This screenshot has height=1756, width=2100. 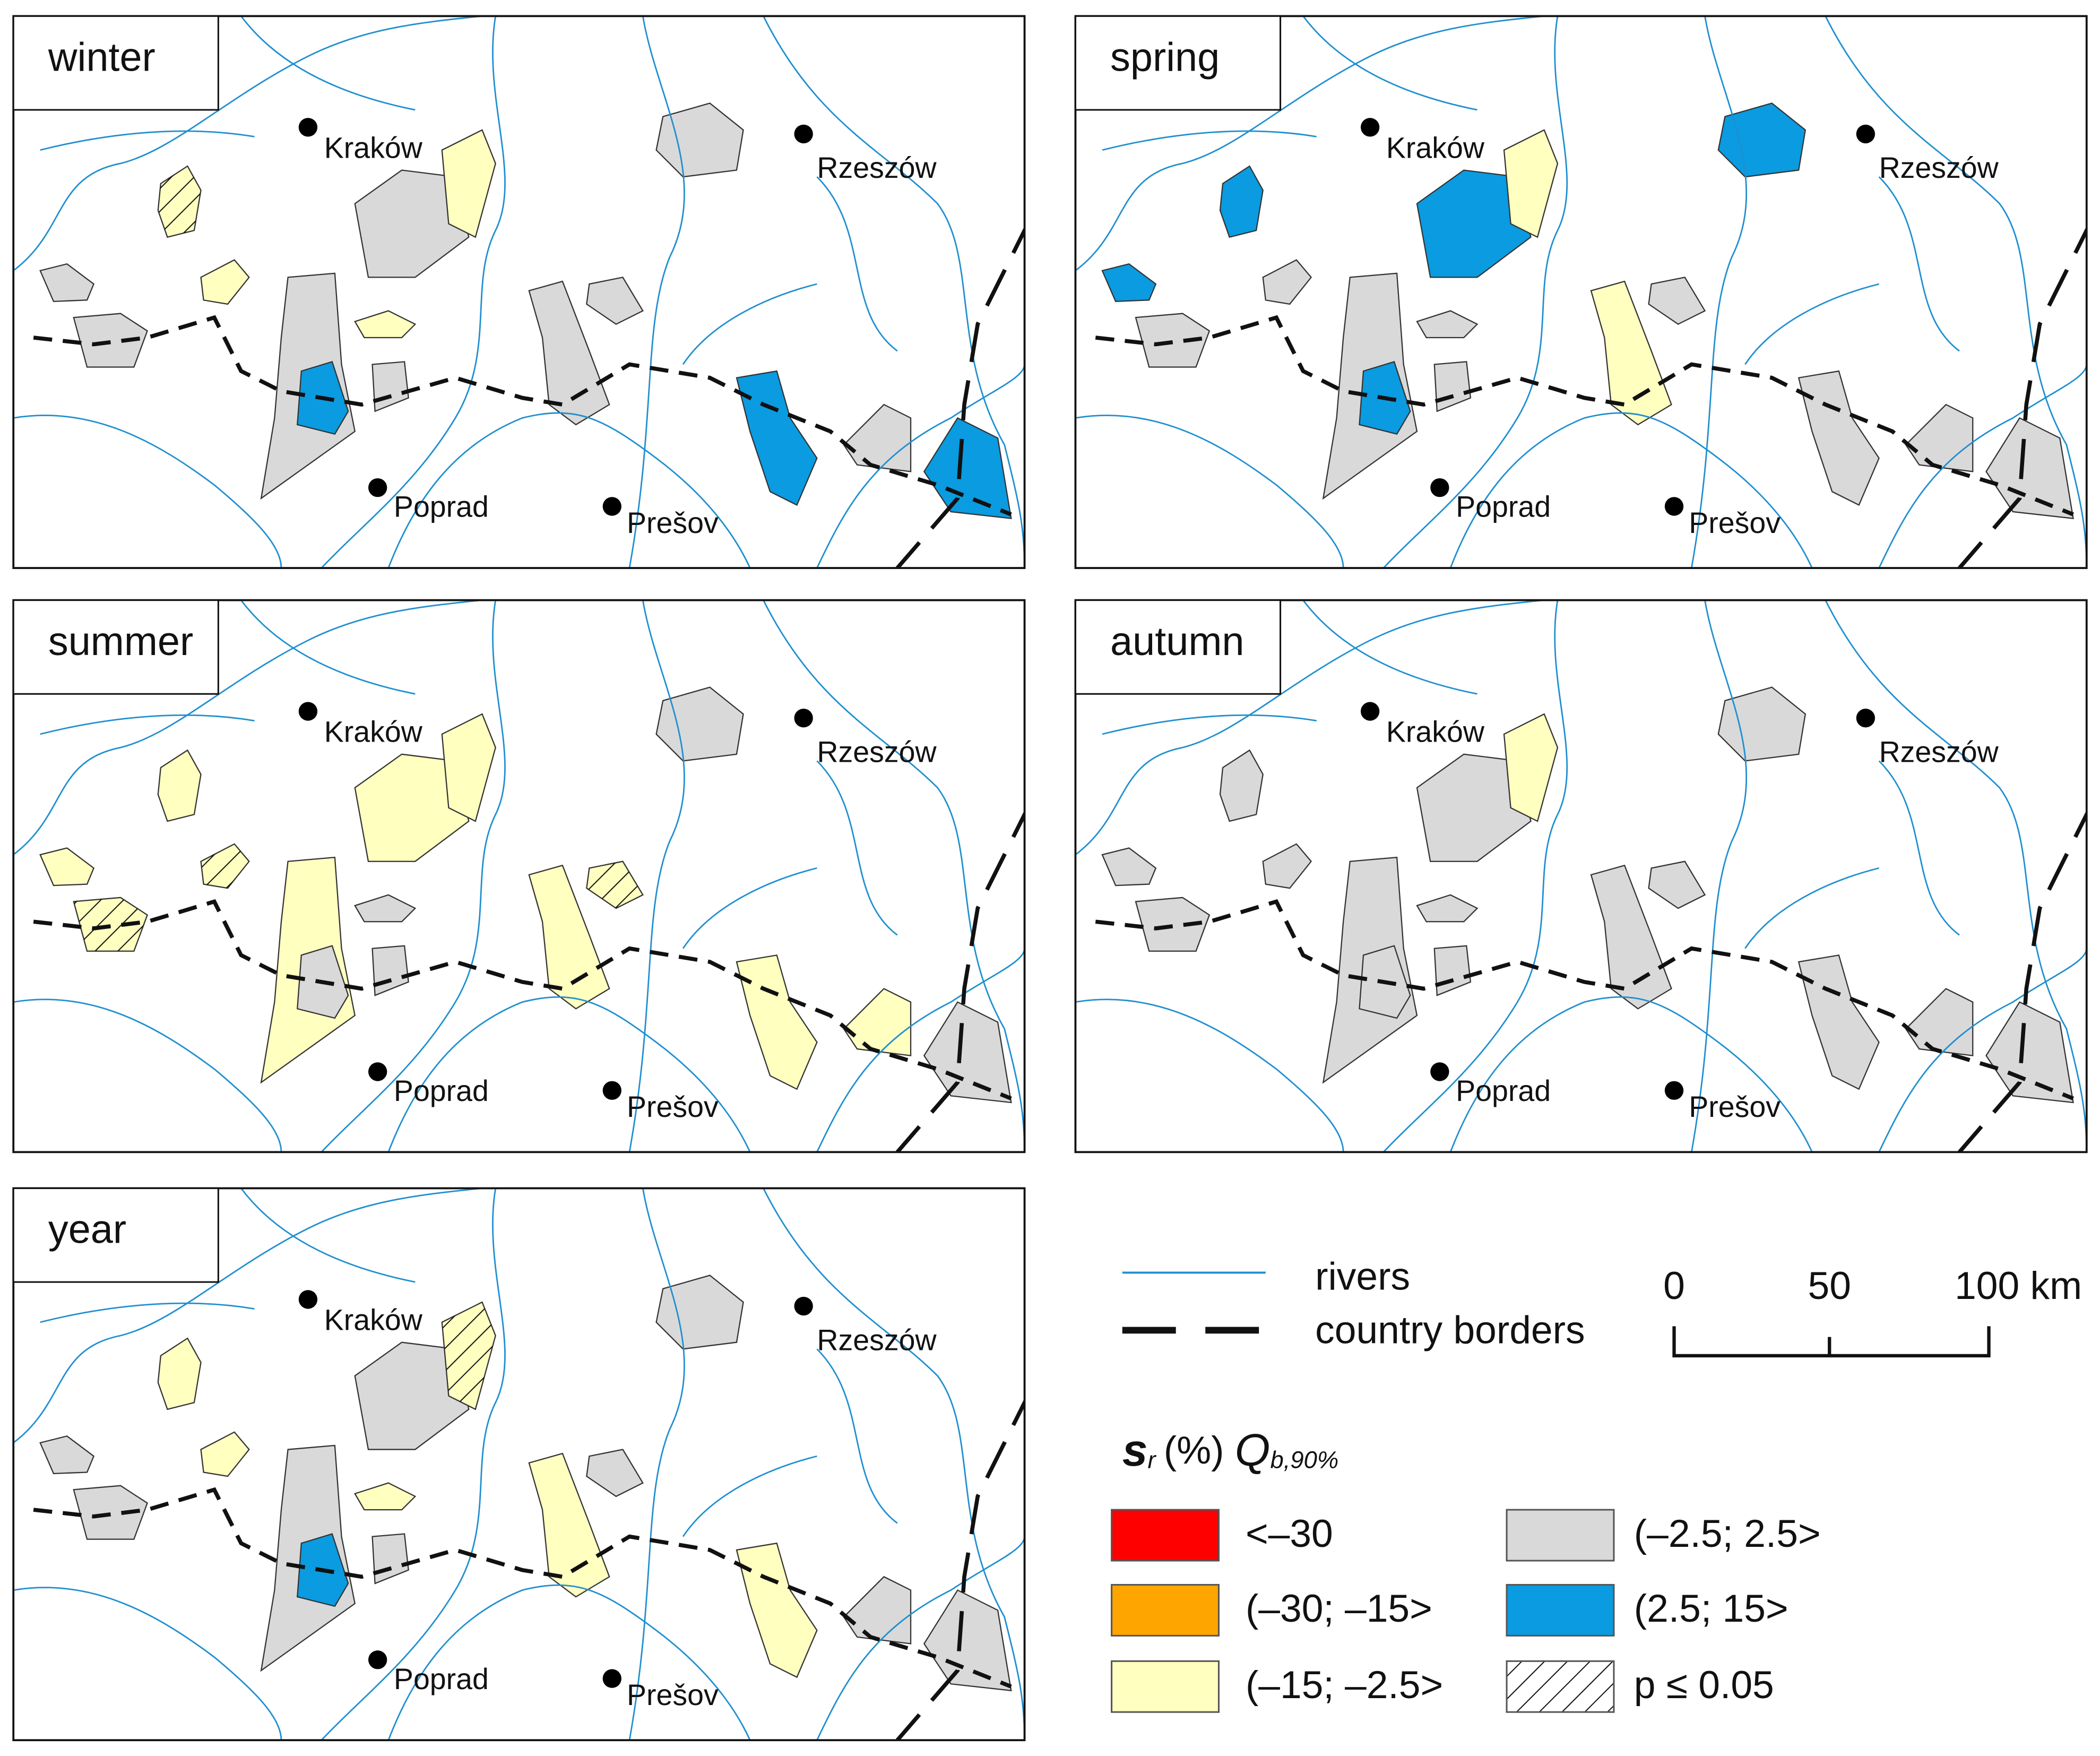 What do you see at coordinates (101, 58) in the screenshot?
I see `panel-title: winter` at bounding box center [101, 58].